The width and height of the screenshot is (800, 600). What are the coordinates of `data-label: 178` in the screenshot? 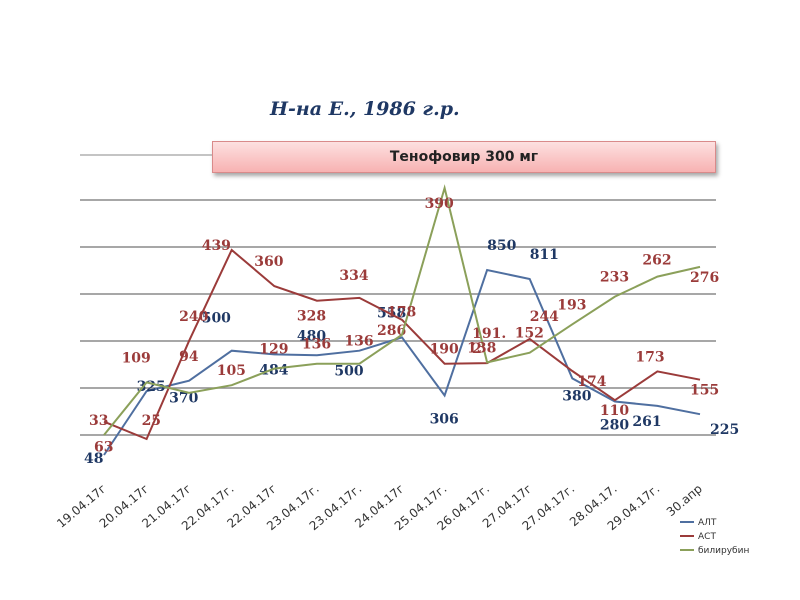 It's located at (401, 313).